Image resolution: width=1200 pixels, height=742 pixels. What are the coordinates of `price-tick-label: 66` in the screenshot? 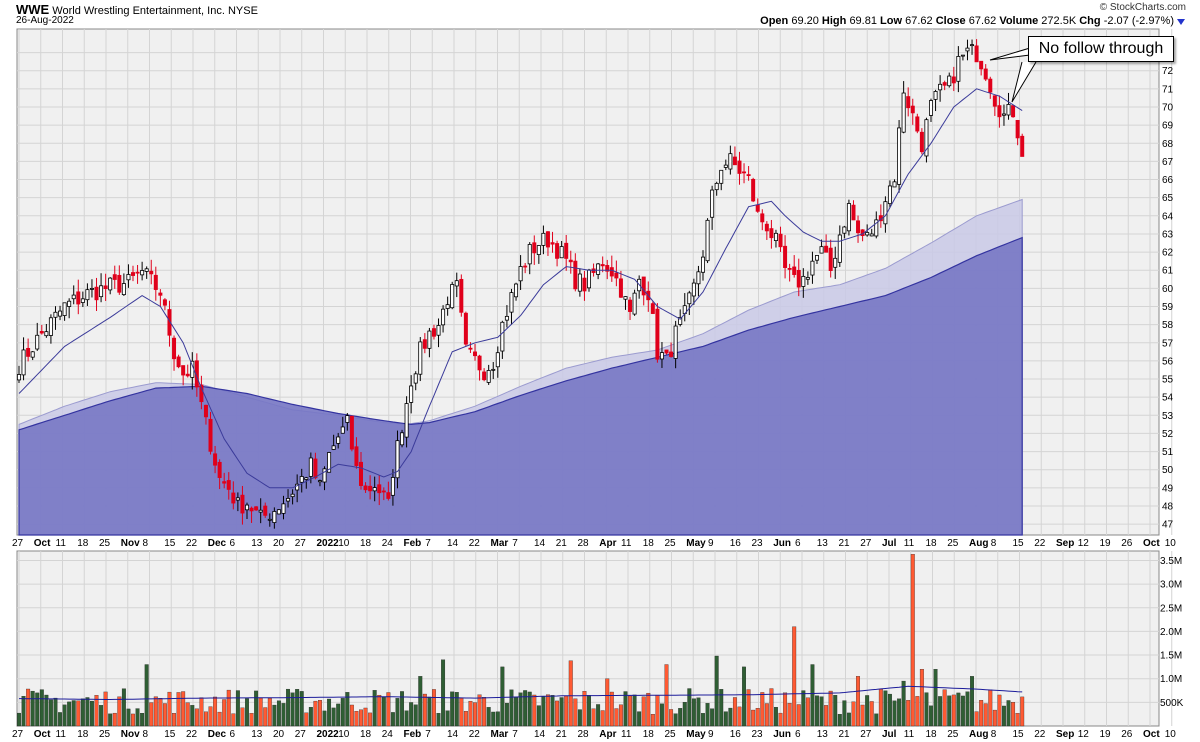 It's located at (1168, 180).